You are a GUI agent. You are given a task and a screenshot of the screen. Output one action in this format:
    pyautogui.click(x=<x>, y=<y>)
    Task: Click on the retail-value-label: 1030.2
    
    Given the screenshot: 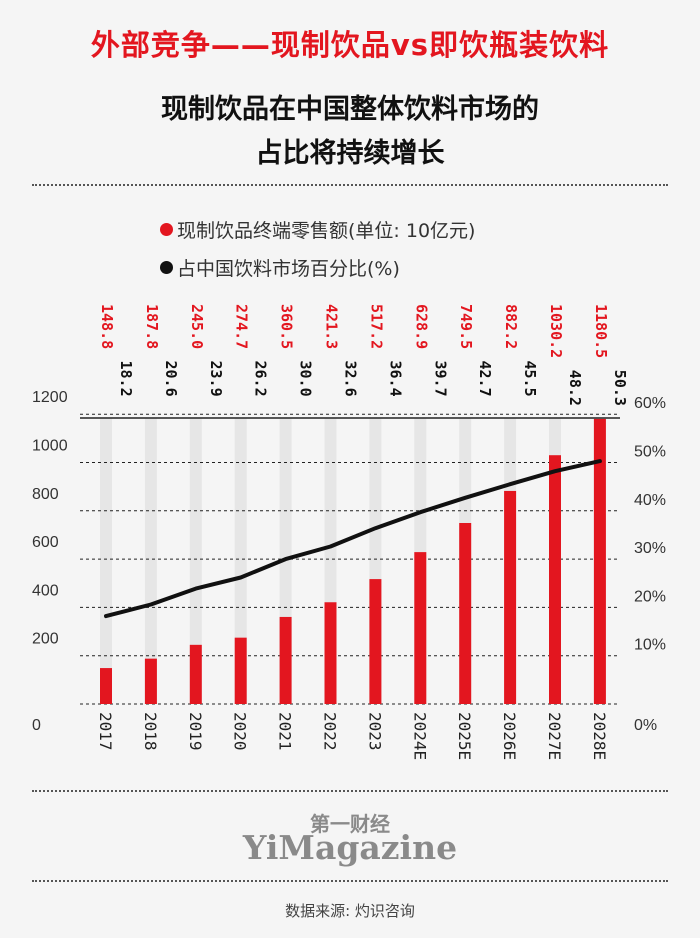 What is the action you would take?
    pyautogui.click(x=556, y=331)
    